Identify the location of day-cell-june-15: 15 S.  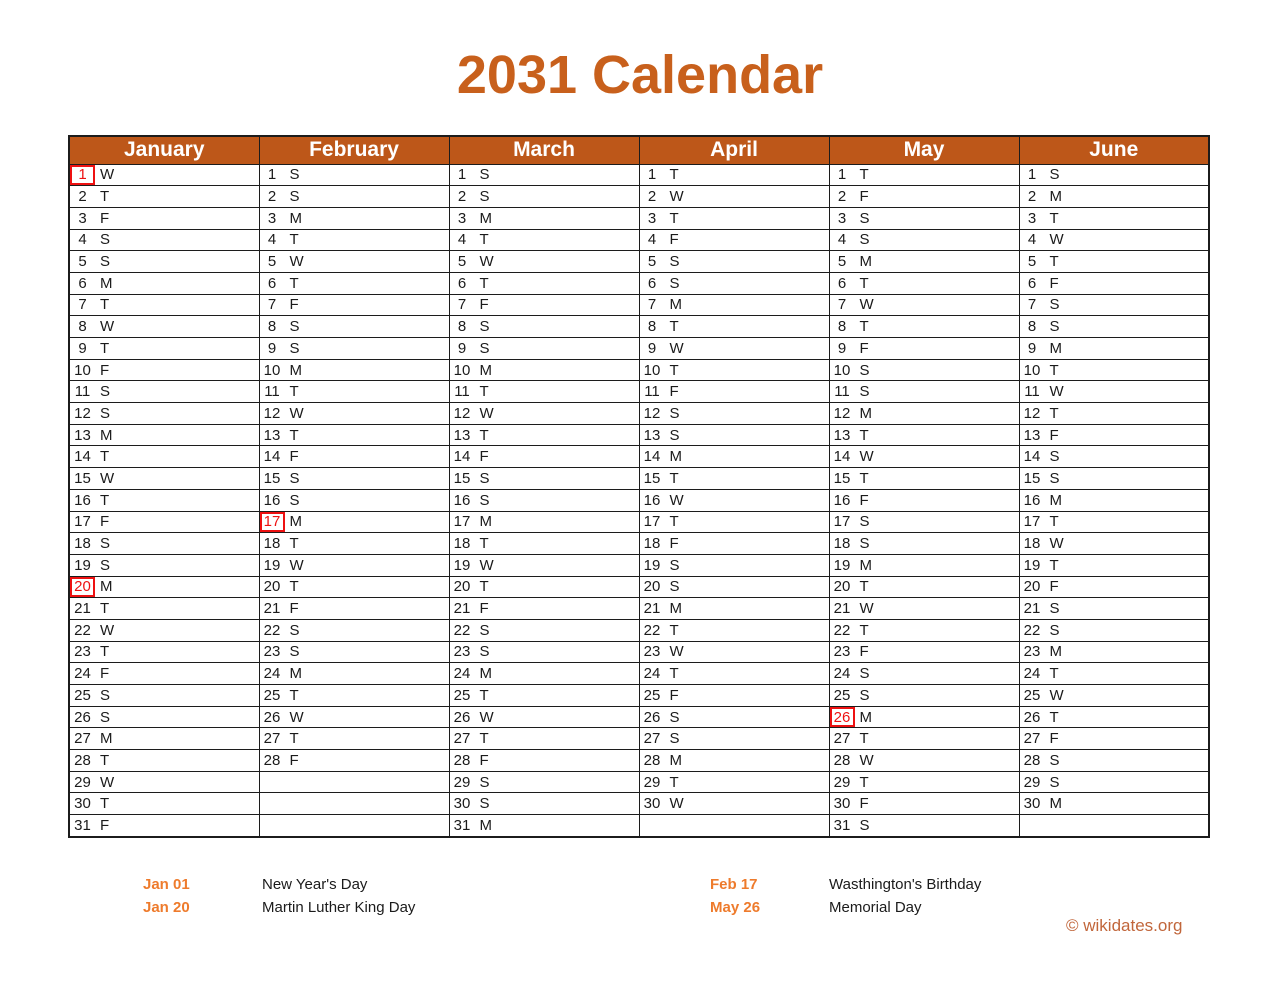
(1114, 478).